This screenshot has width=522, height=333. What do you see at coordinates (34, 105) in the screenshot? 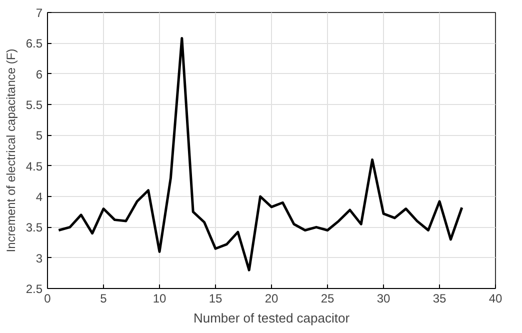
I see `y-tick-label: 5.5` at bounding box center [34, 105].